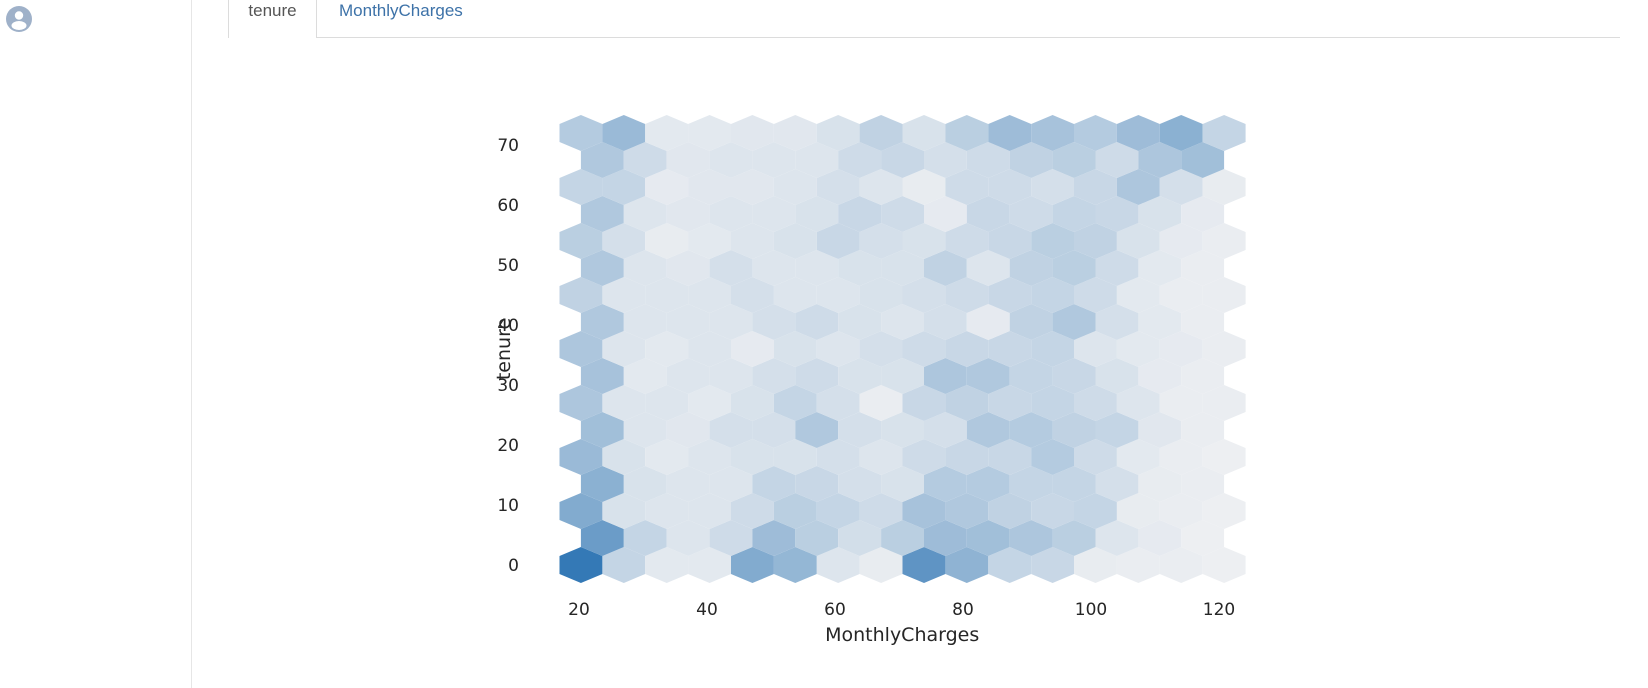 Image resolution: width=1648 pixels, height=688 pixels. What do you see at coordinates (1219, 610) in the screenshot?
I see `x-tick-label: 120` at bounding box center [1219, 610].